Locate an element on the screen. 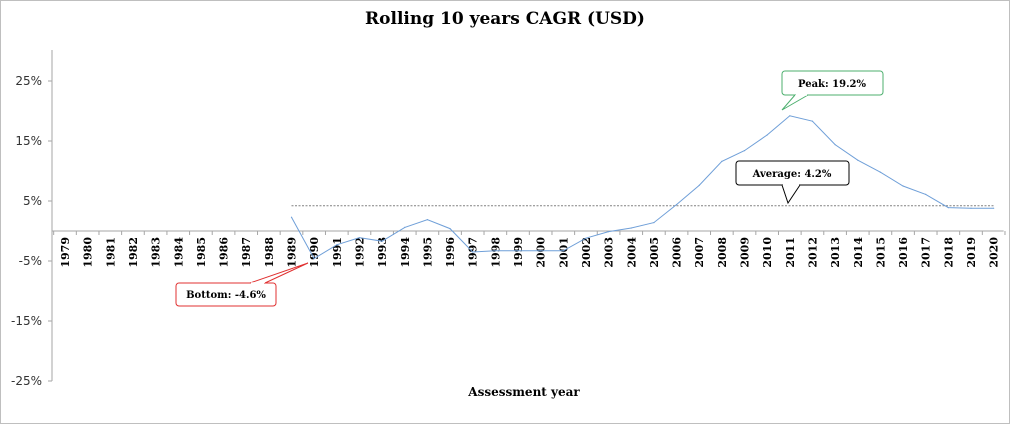 The height and width of the screenshot is (424, 1010). x-tick-label: 1996 is located at coordinates (450, 252).